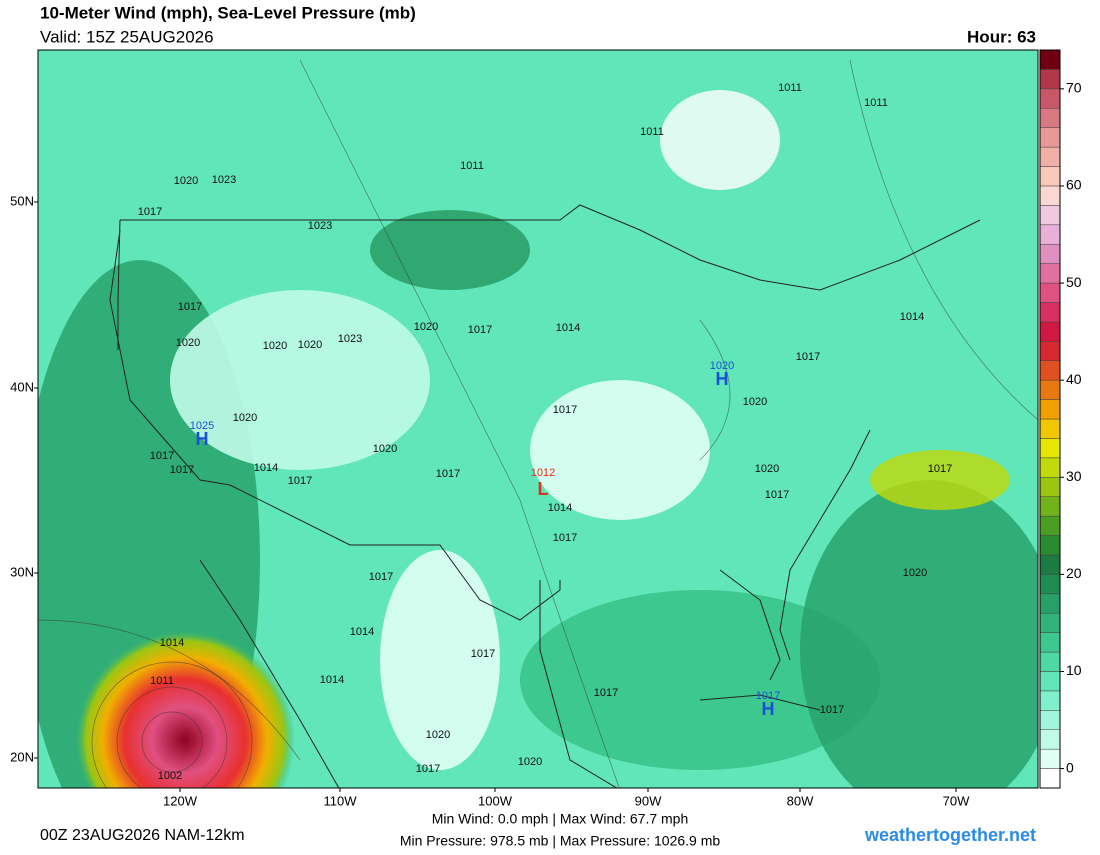  Describe the element at coordinates (142, 835) in the screenshot. I see `model-run: 00Z 23AUG2026 NAM-12km` at that location.